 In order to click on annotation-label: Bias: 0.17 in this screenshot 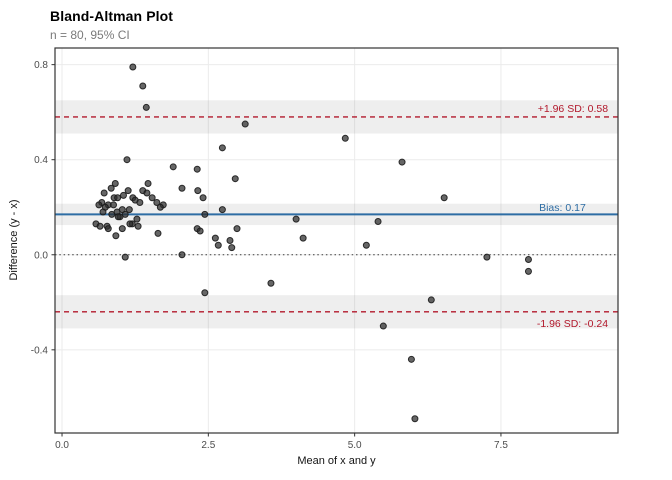, I will do `click(562, 208)`.